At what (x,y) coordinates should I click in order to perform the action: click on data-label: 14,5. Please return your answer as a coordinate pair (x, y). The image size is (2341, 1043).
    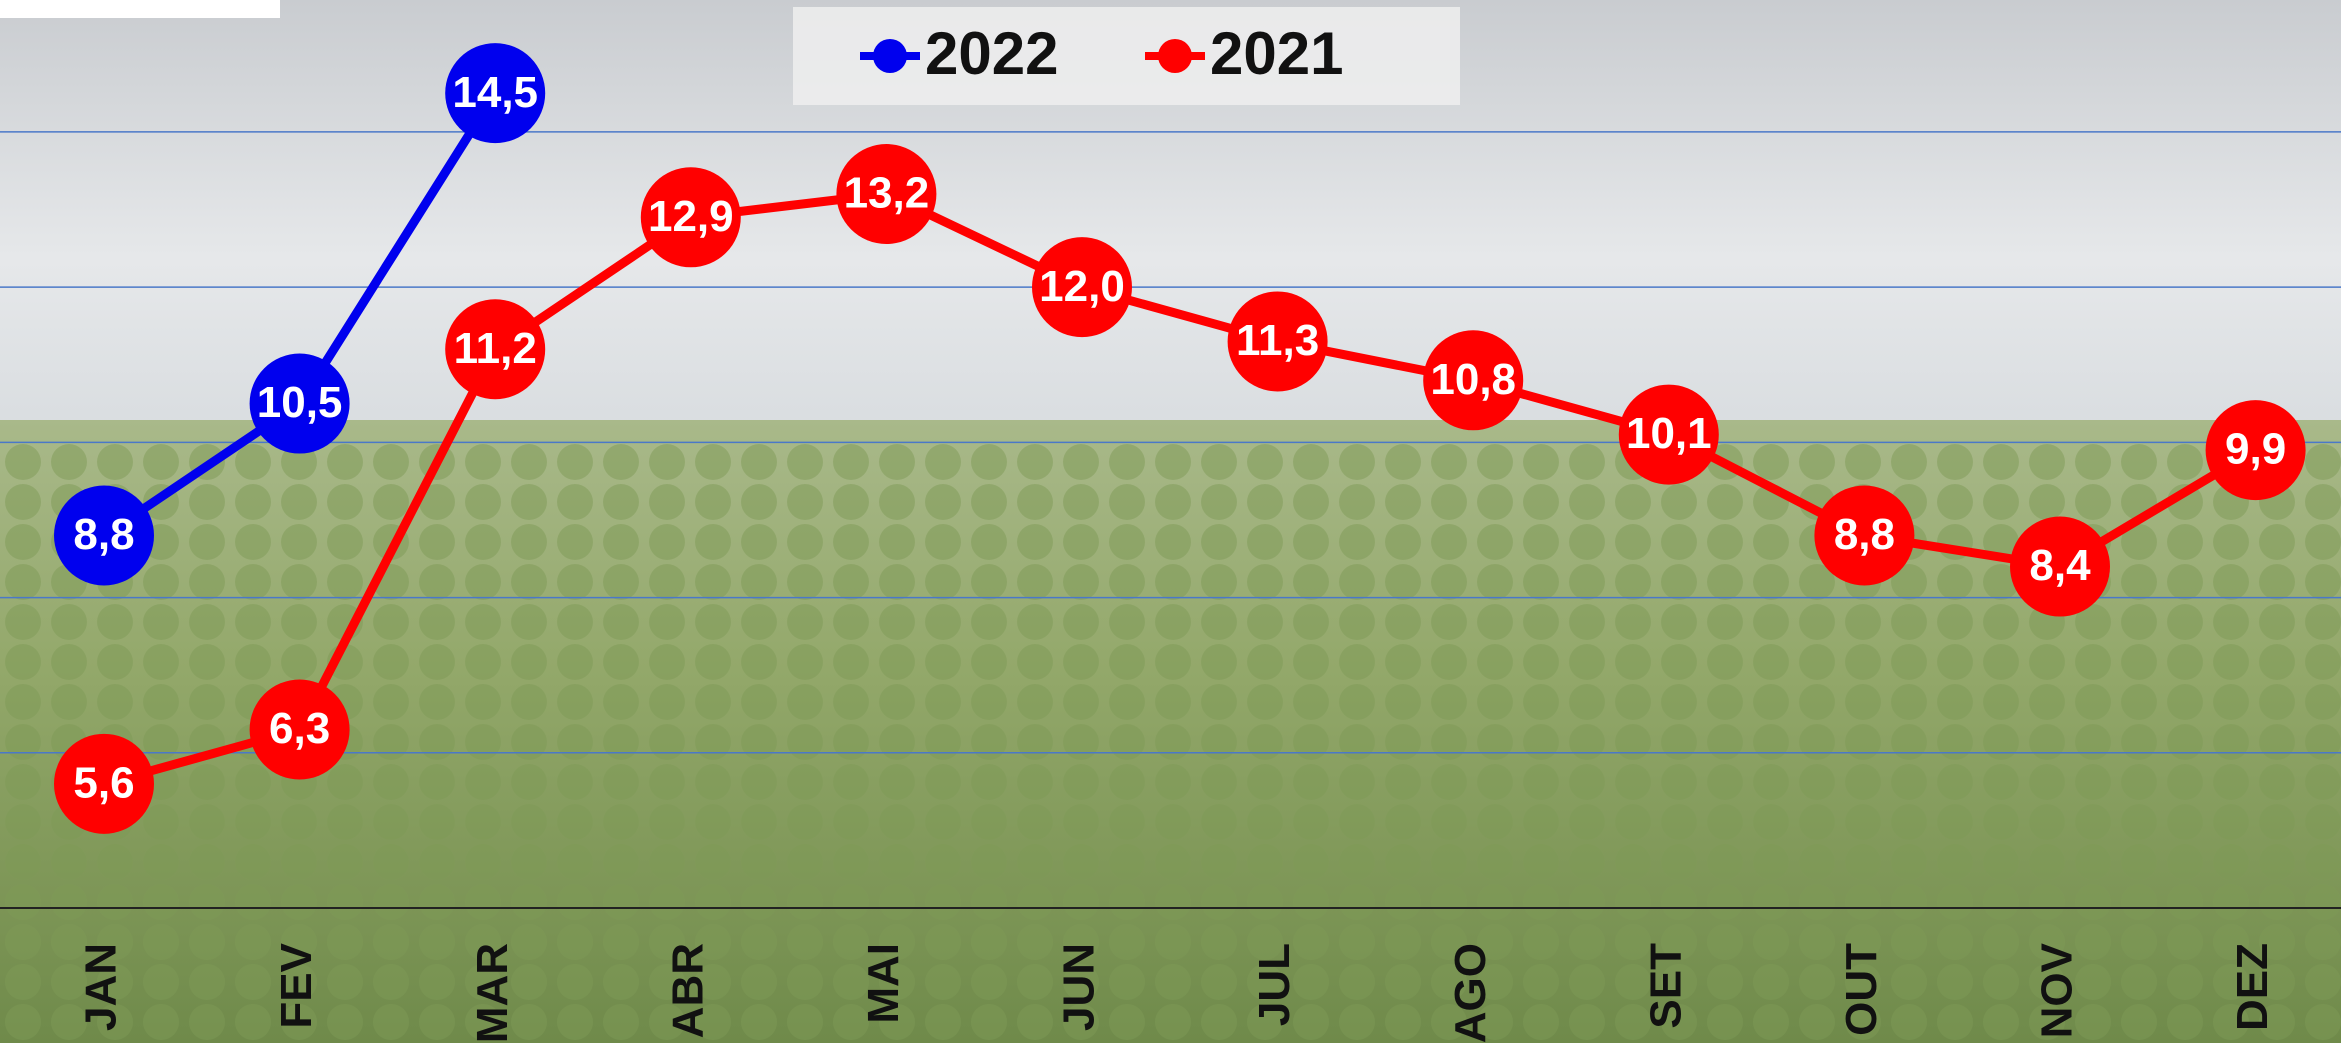
    Looking at the image, I should click on (495, 92).